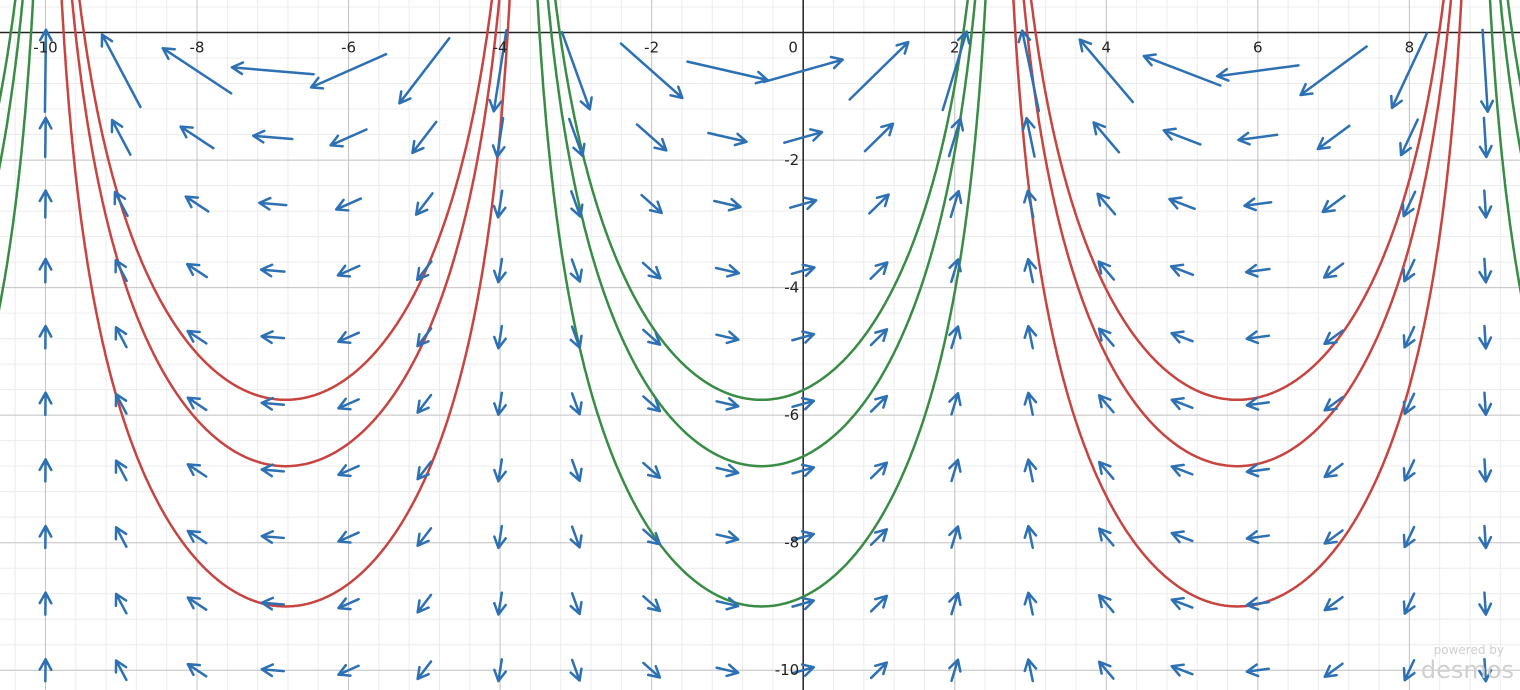 This screenshot has width=1520, height=690. Describe the element at coordinates (955, 48) in the screenshot. I see `x-tick-label: 2` at that location.